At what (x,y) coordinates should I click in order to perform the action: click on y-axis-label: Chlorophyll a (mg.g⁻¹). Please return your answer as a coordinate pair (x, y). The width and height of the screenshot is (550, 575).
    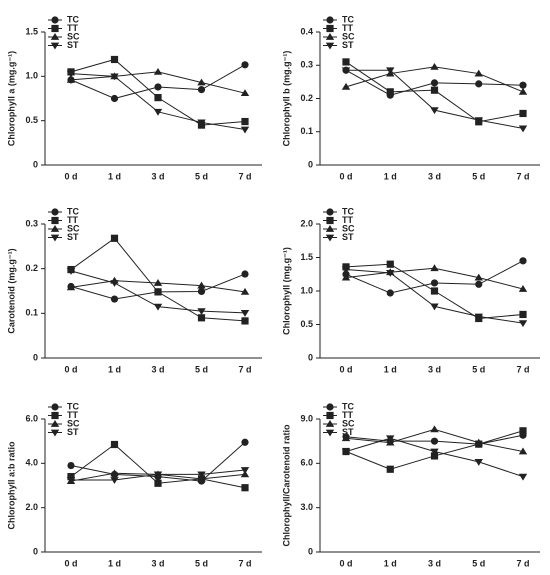
    Looking at the image, I should click on (11, 98).